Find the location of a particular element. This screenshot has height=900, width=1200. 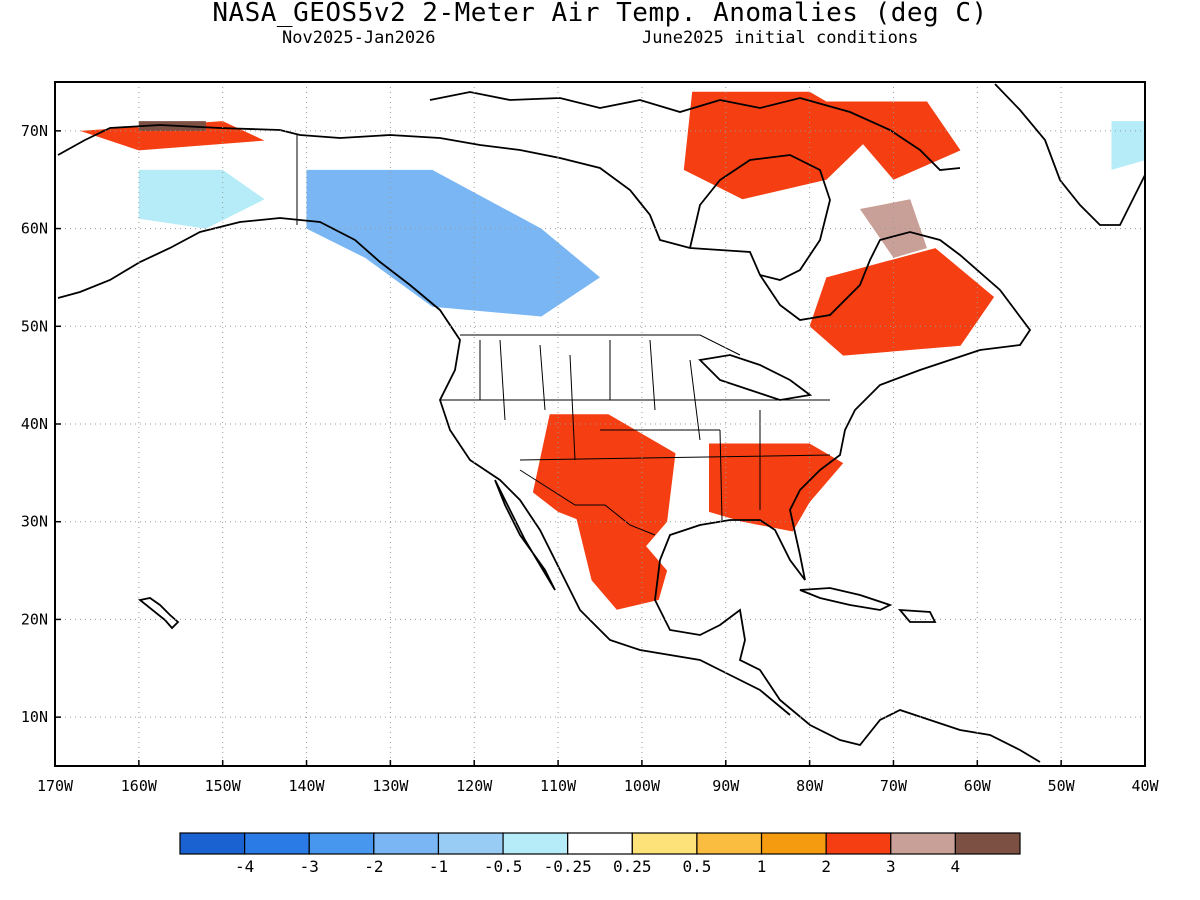

colorbar-label: 3 is located at coordinates (891, 866).